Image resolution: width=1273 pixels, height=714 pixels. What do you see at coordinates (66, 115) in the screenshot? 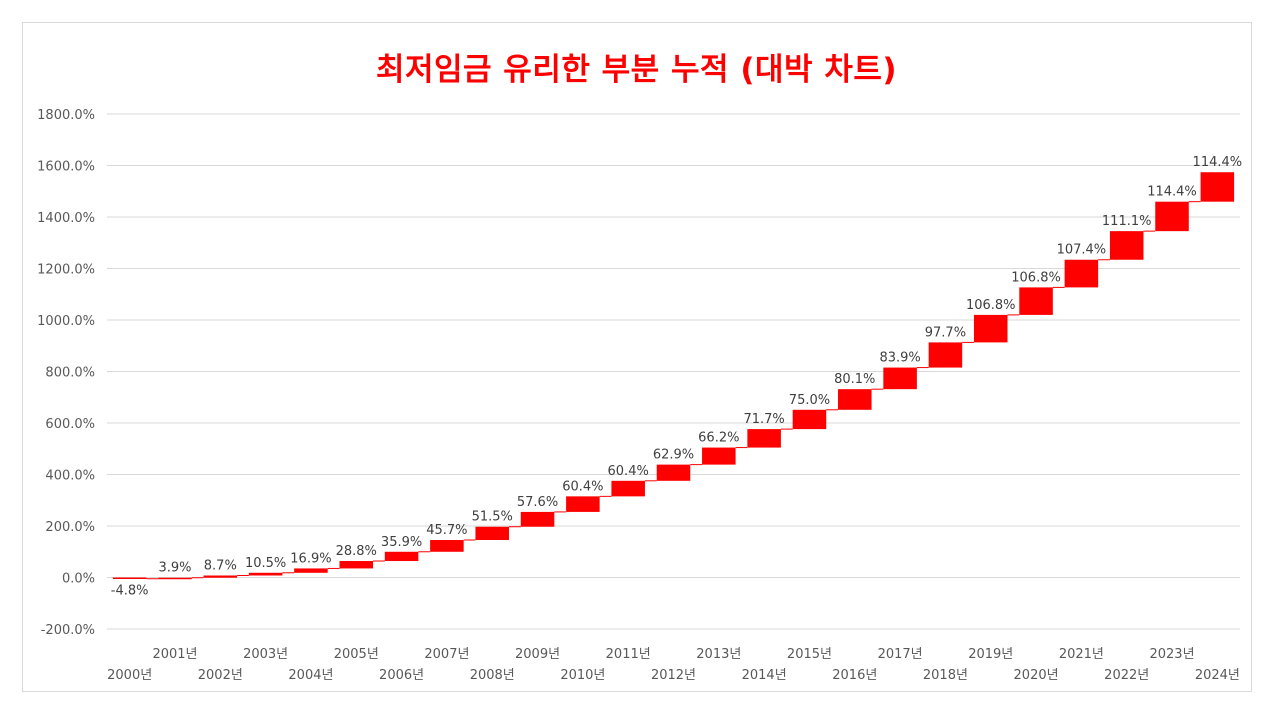
I see `y-tick-label: 1800.0%` at bounding box center [66, 115].